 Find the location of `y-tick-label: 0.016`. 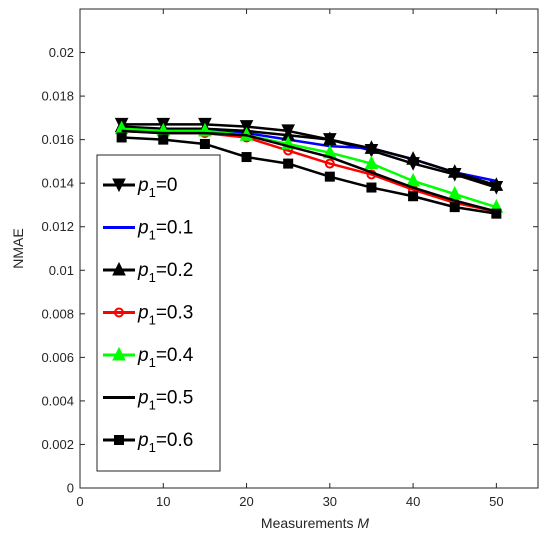

y-tick-label: 0.016 is located at coordinates (57, 139).